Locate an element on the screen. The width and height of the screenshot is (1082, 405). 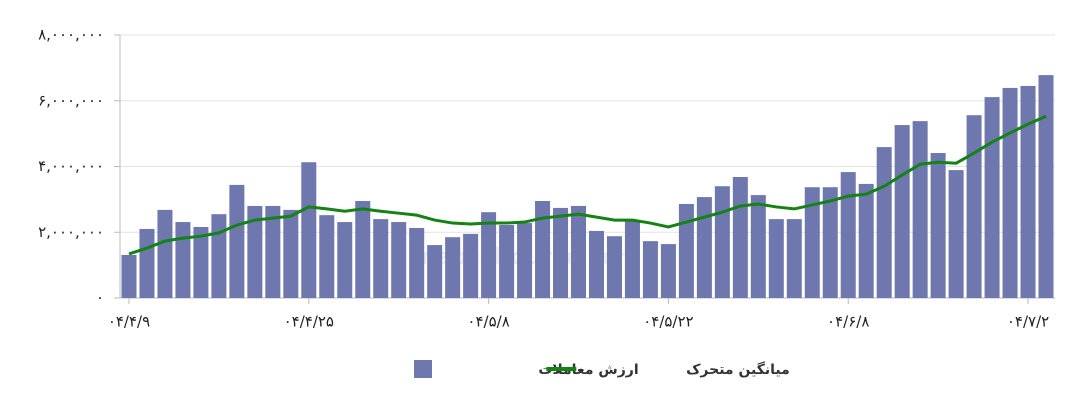
x-tick-label: ۰۴/۵/۲۲ is located at coordinates (668, 322).